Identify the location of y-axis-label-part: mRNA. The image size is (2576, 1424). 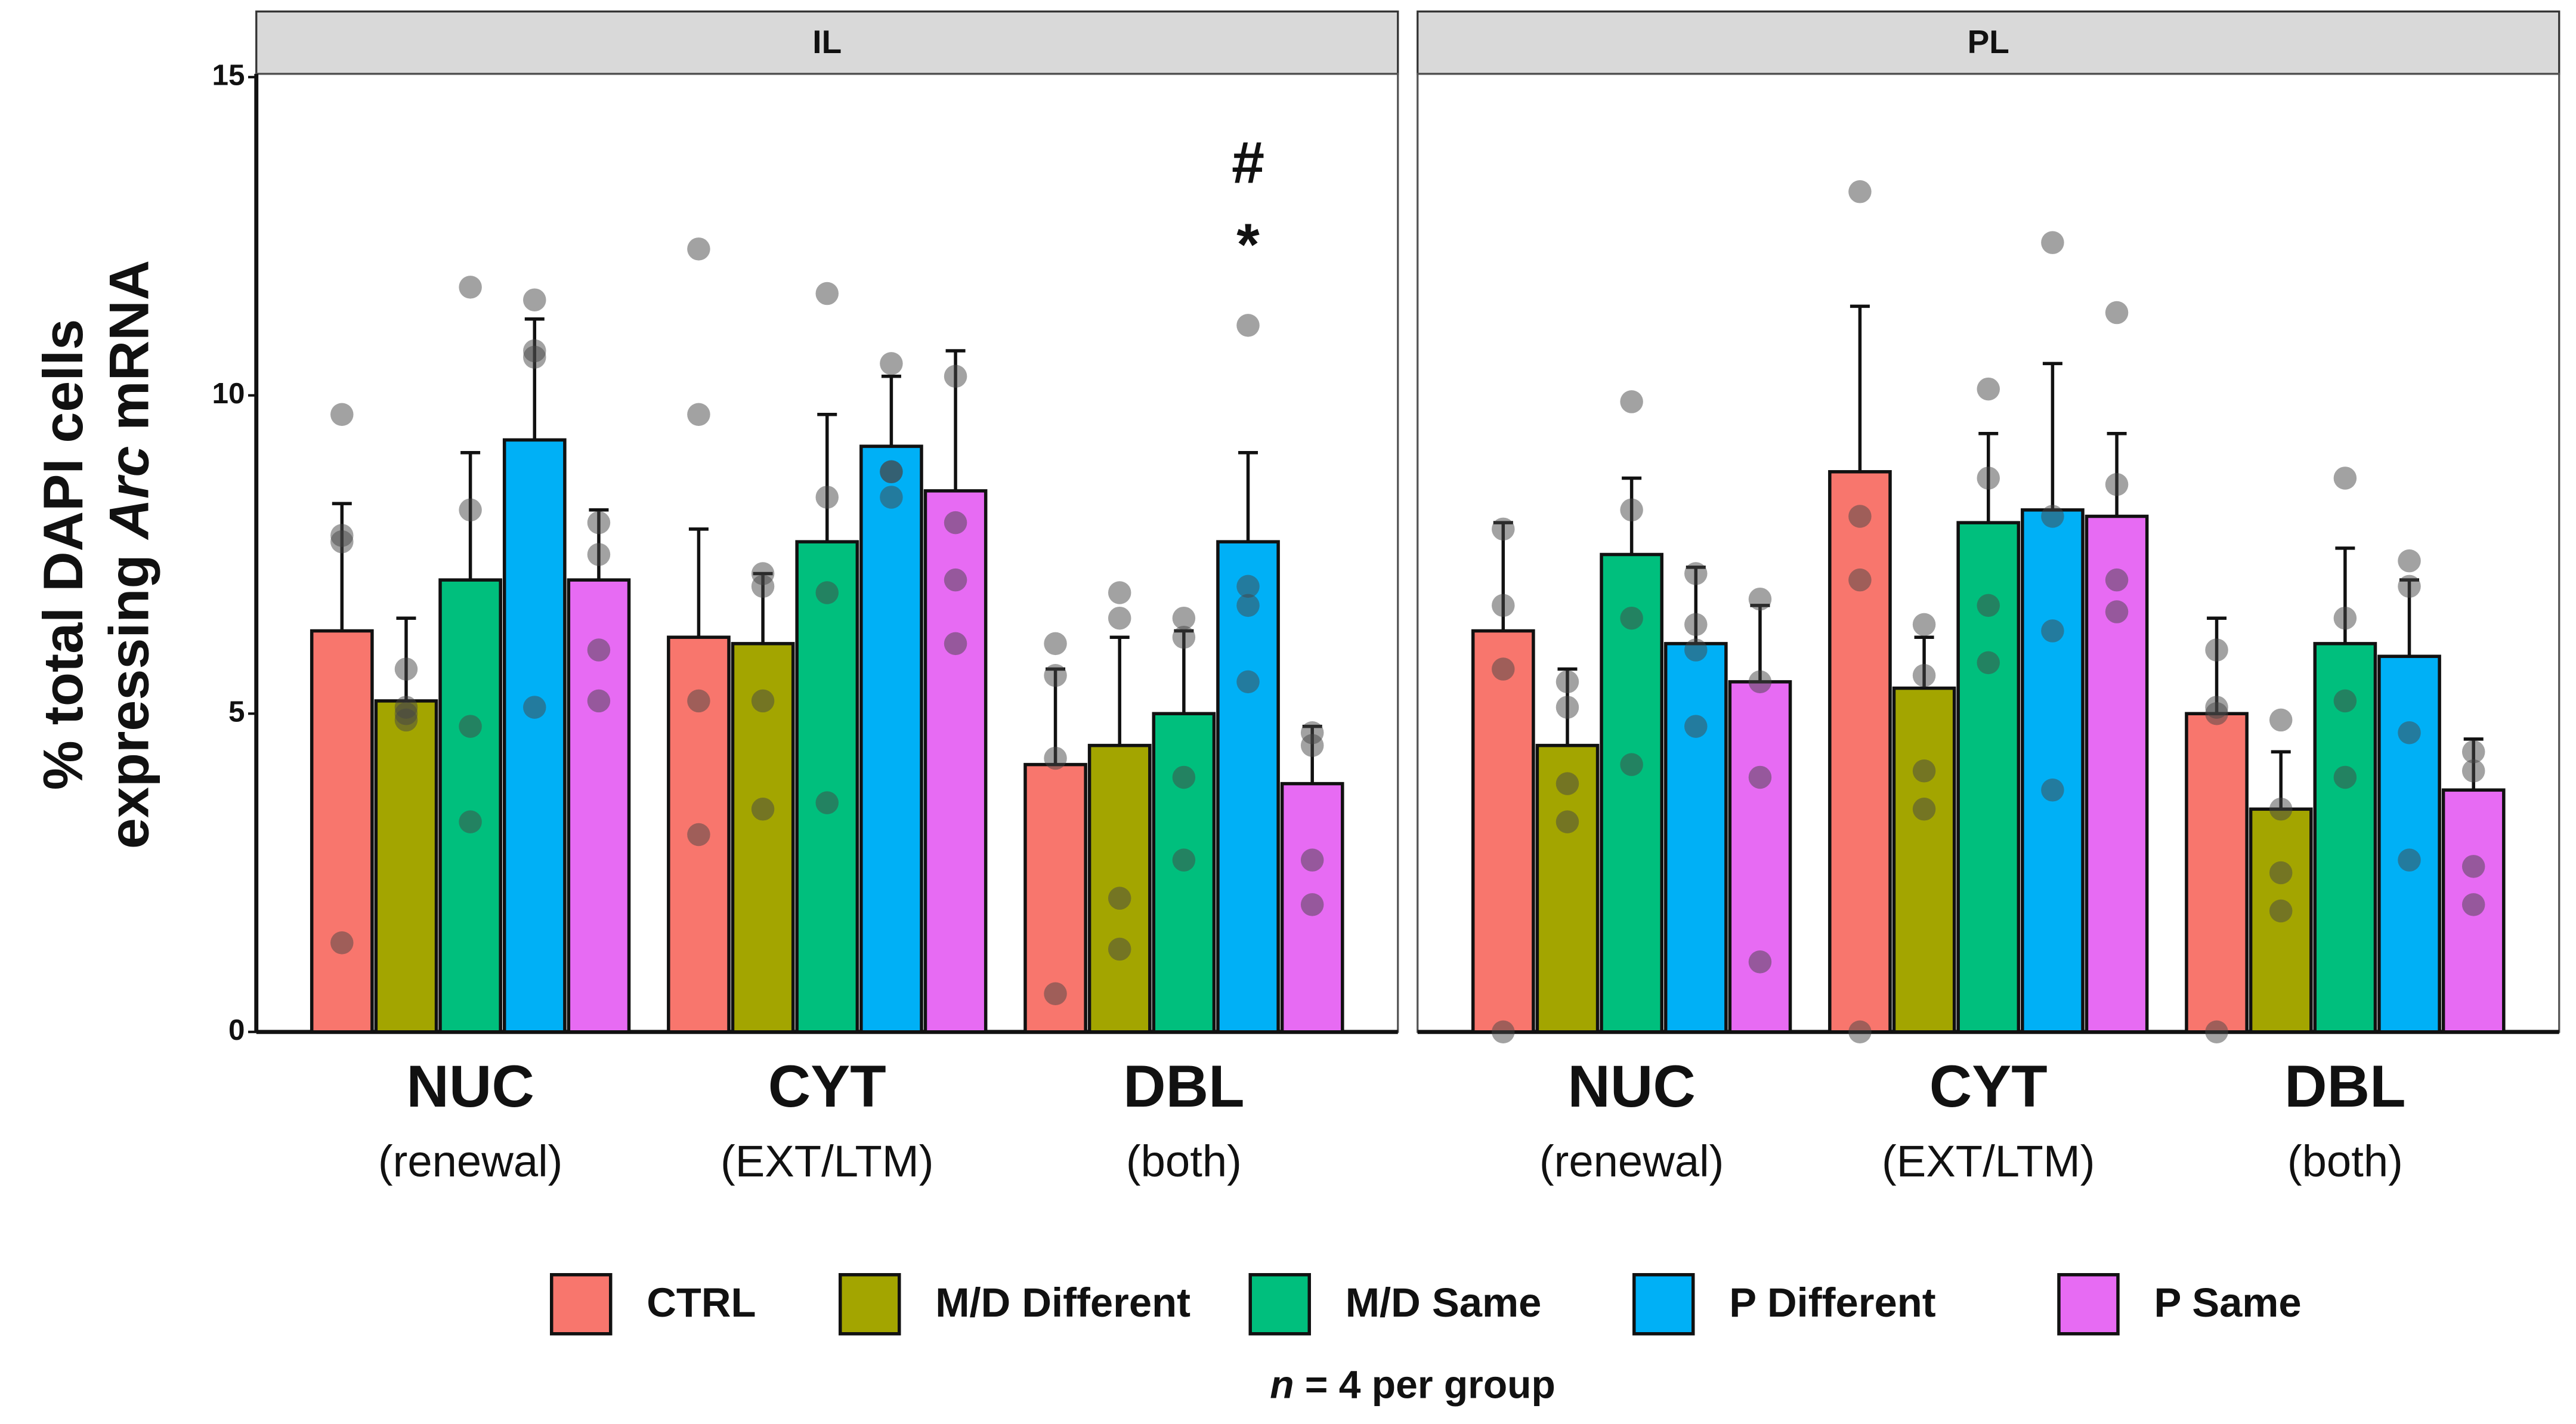
(128, 353).